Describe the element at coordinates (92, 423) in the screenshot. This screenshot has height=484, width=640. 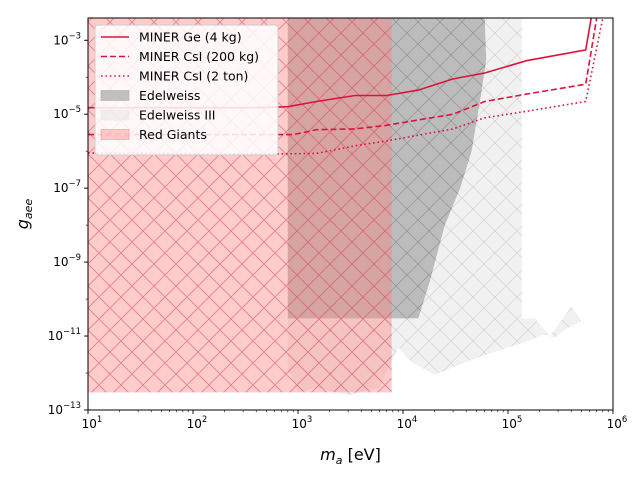
I see `x-tick-label: 10¹` at that location.